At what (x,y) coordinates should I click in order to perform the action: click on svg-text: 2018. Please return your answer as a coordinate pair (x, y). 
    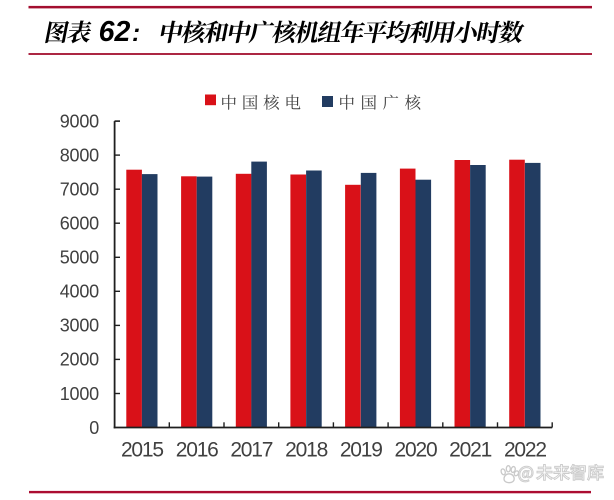
    Looking at the image, I should click on (306, 450).